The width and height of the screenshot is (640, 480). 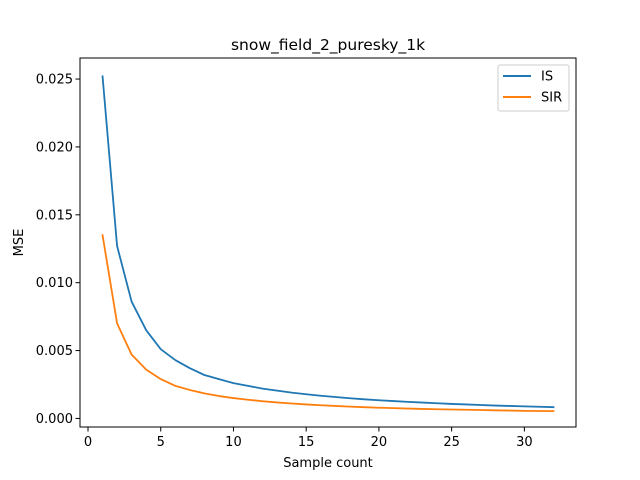 What do you see at coordinates (54, 80) in the screenshot?
I see `y-tick-label: 0.025` at bounding box center [54, 80].